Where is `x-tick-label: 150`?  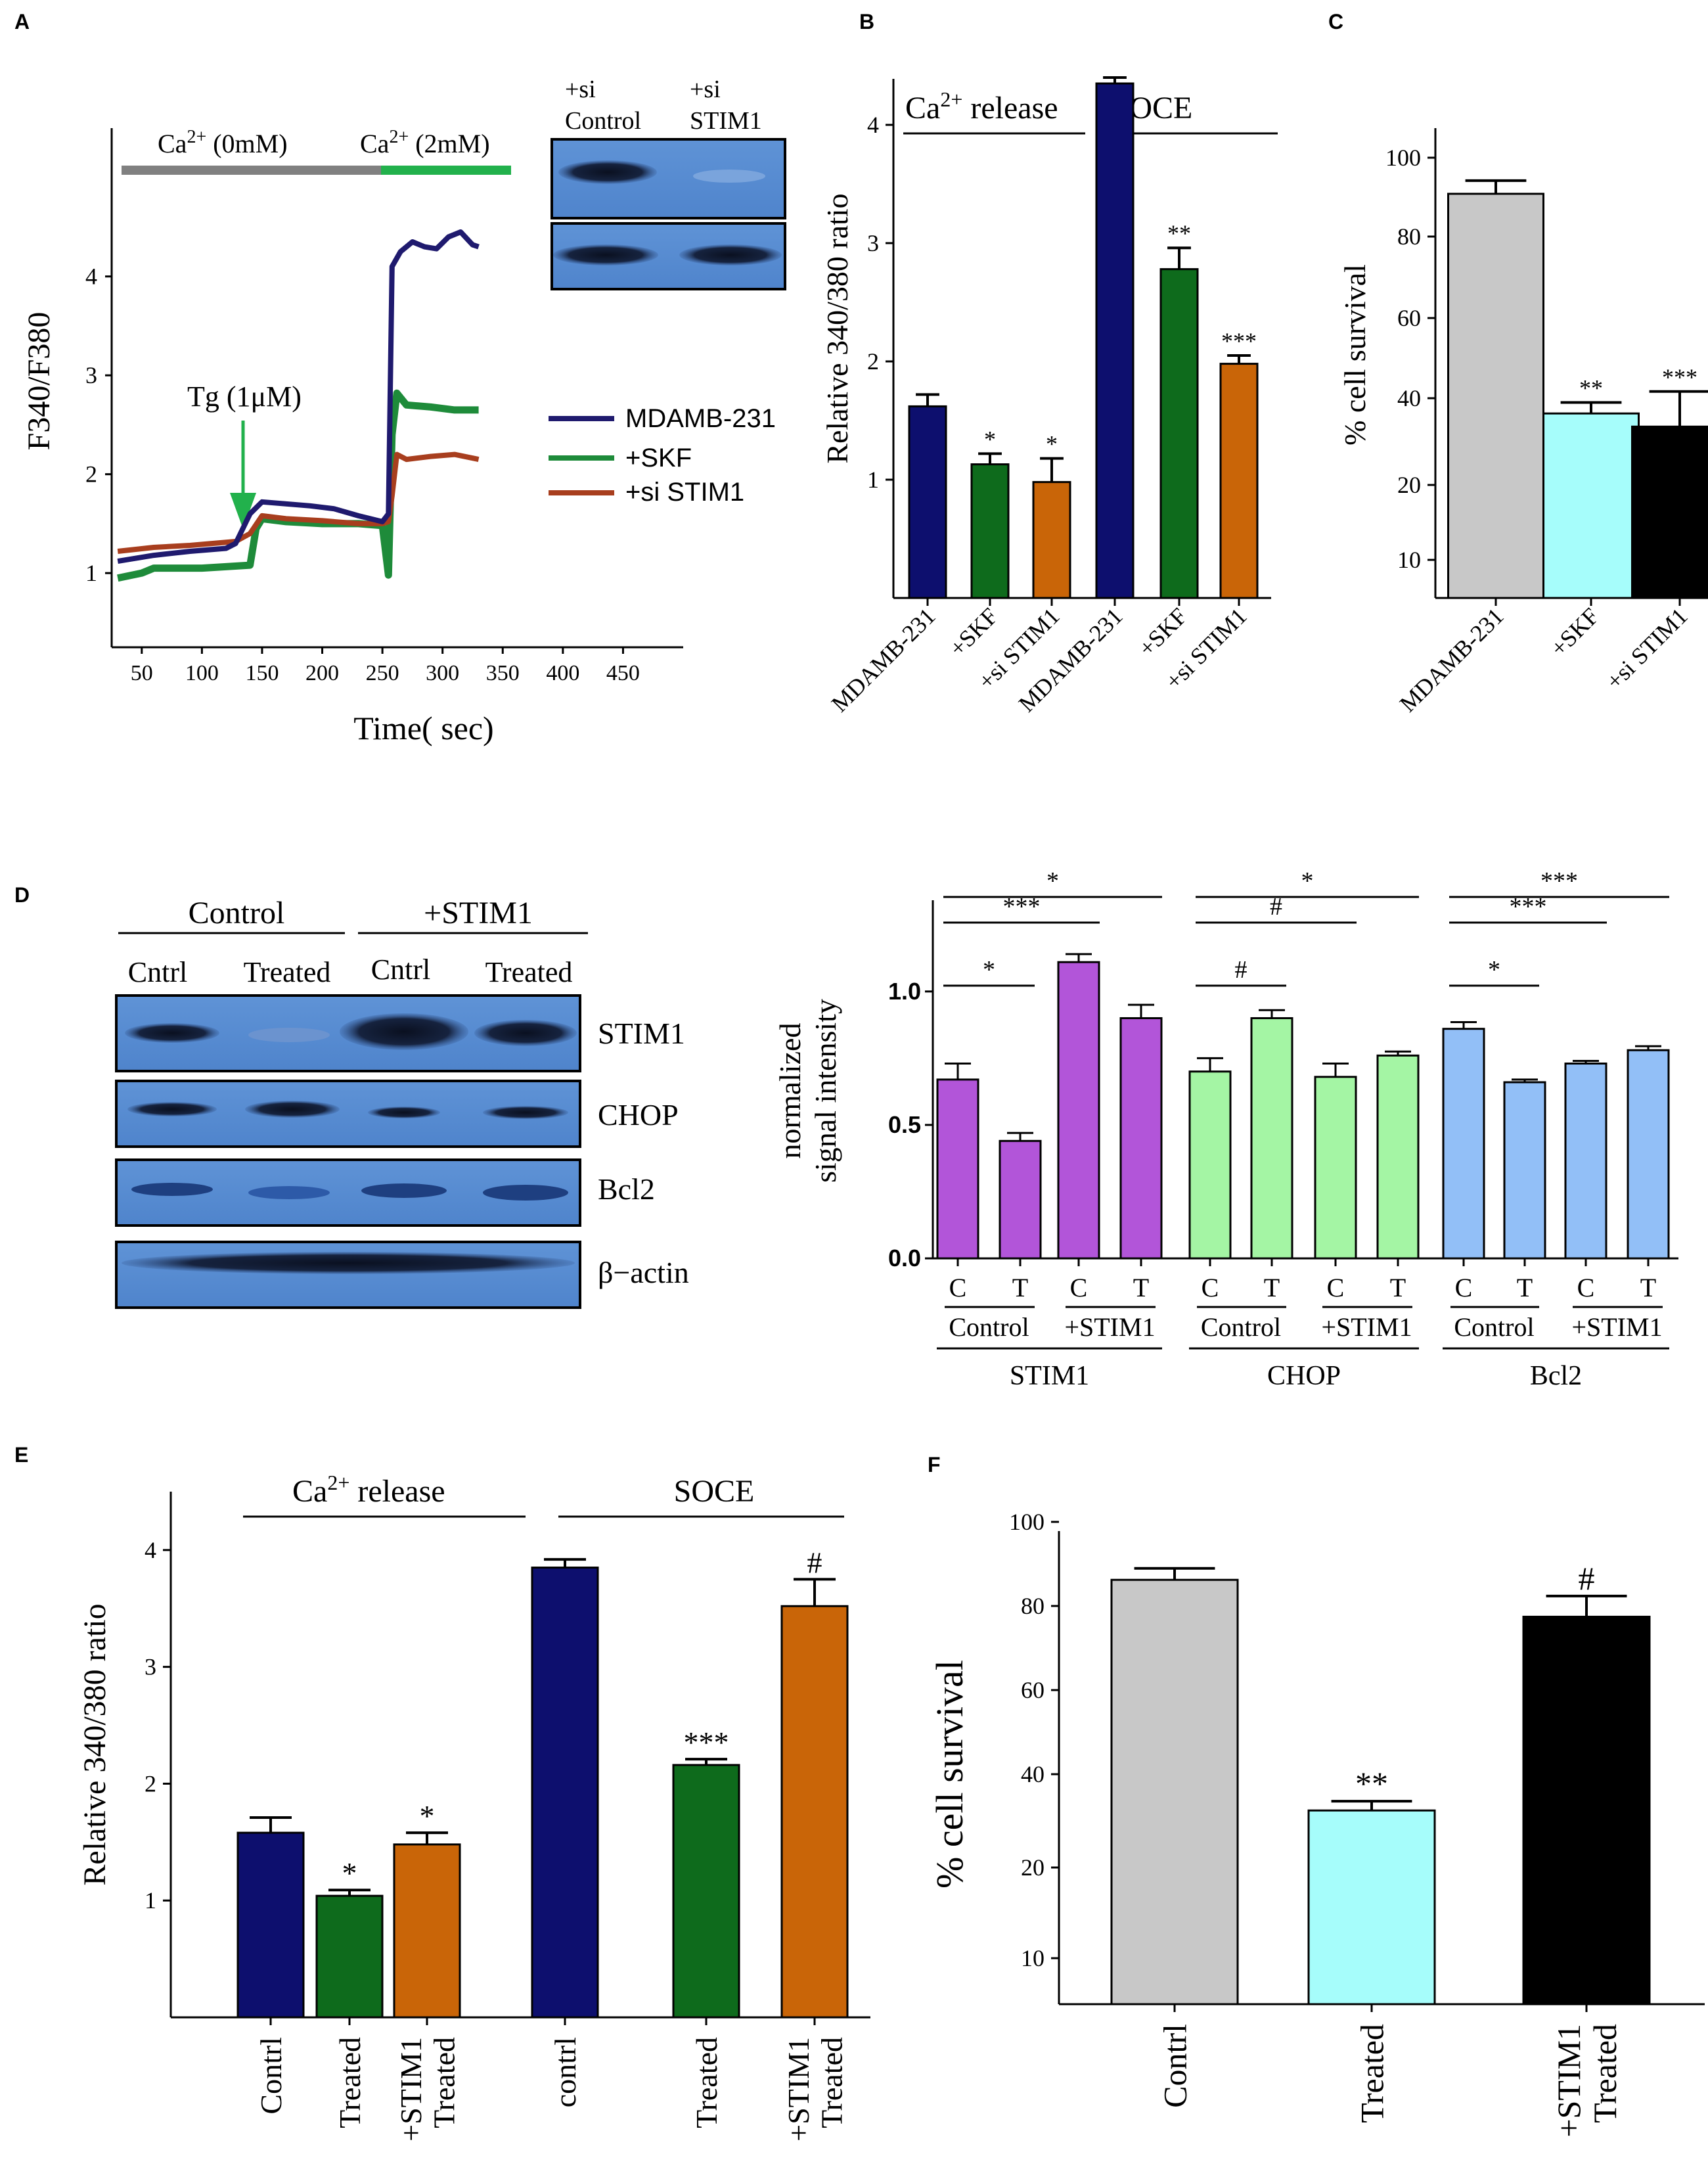
x-tick-label: 150 is located at coordinates (262, 673).